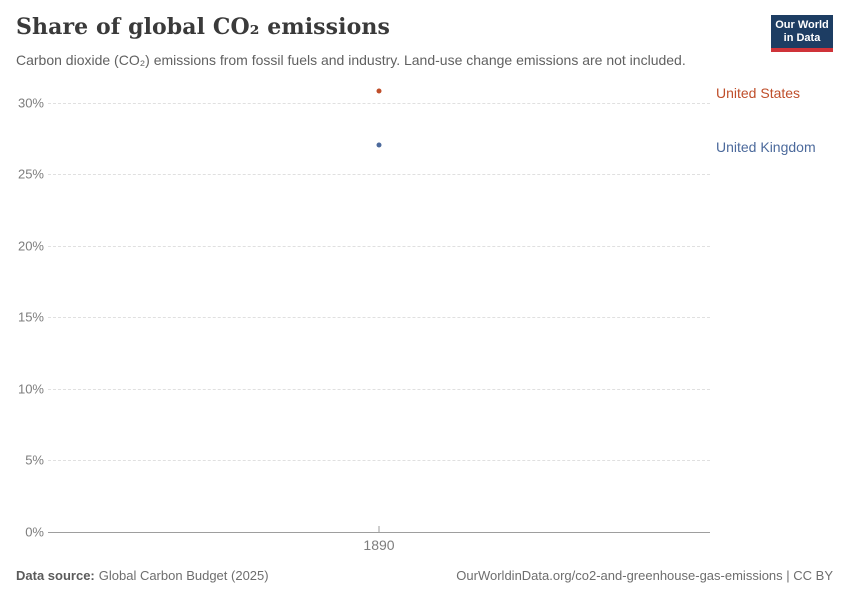  I want to click on data-source: Data source: Global Carbon Budget (2025), so click(142, 575).